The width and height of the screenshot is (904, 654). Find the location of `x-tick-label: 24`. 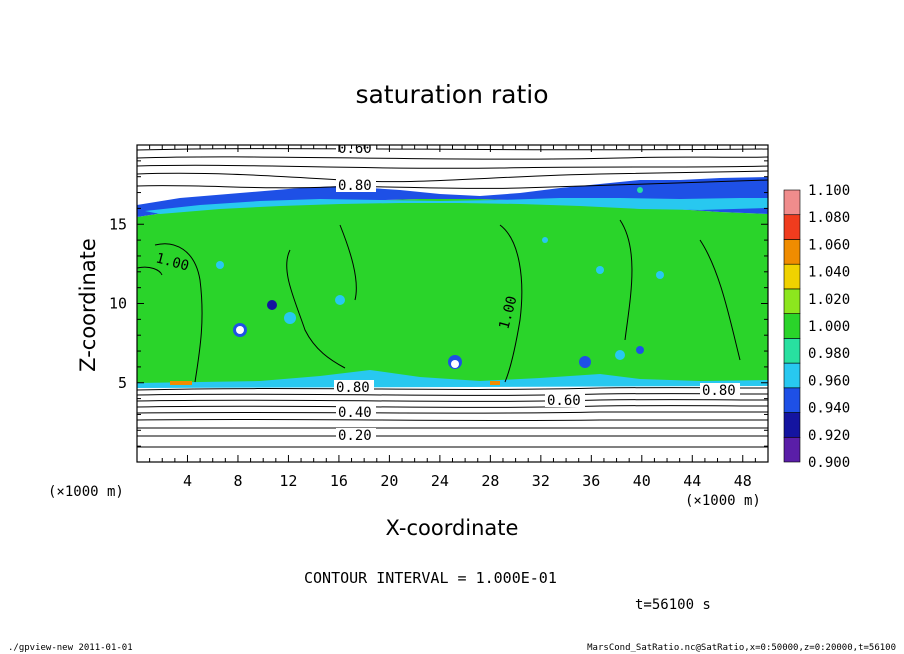

x-tick-label: 24 is located at coordinates (440, 481).